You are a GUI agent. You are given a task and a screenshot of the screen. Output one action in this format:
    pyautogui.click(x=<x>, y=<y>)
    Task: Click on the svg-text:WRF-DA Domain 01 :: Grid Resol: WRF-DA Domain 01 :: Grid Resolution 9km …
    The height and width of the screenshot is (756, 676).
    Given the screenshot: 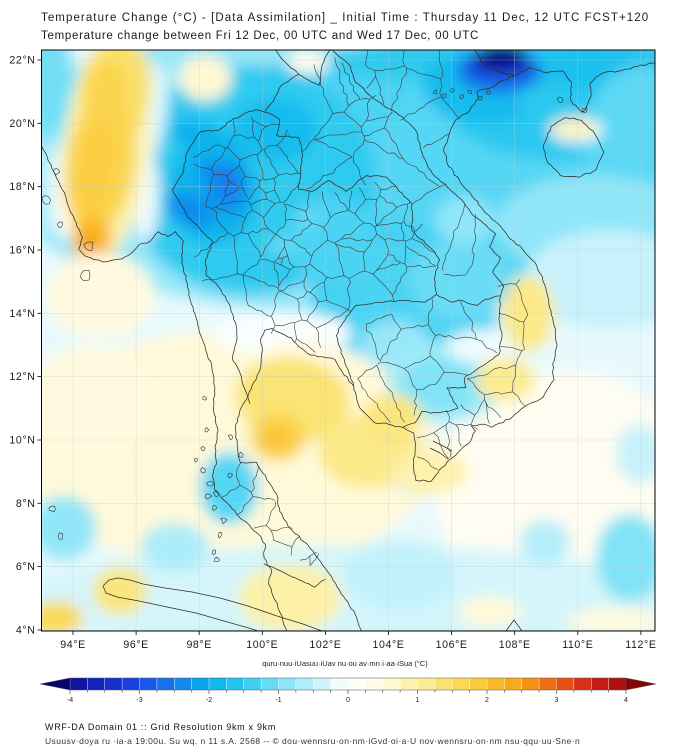 What is the action you would take?
    pyautogui.click(x=160, y=727)
    